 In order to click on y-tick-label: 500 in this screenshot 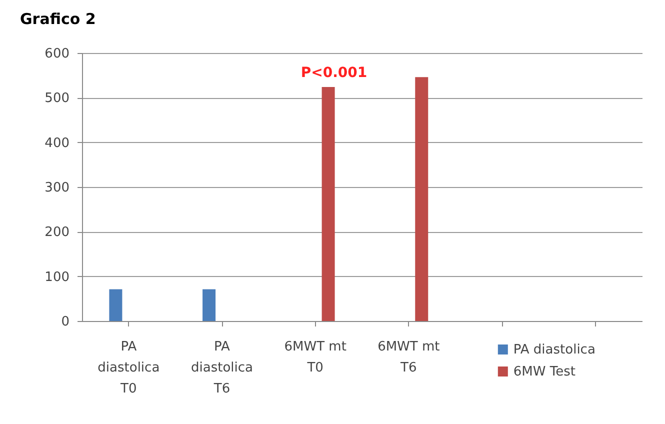, I will do `click(57, 98)`.